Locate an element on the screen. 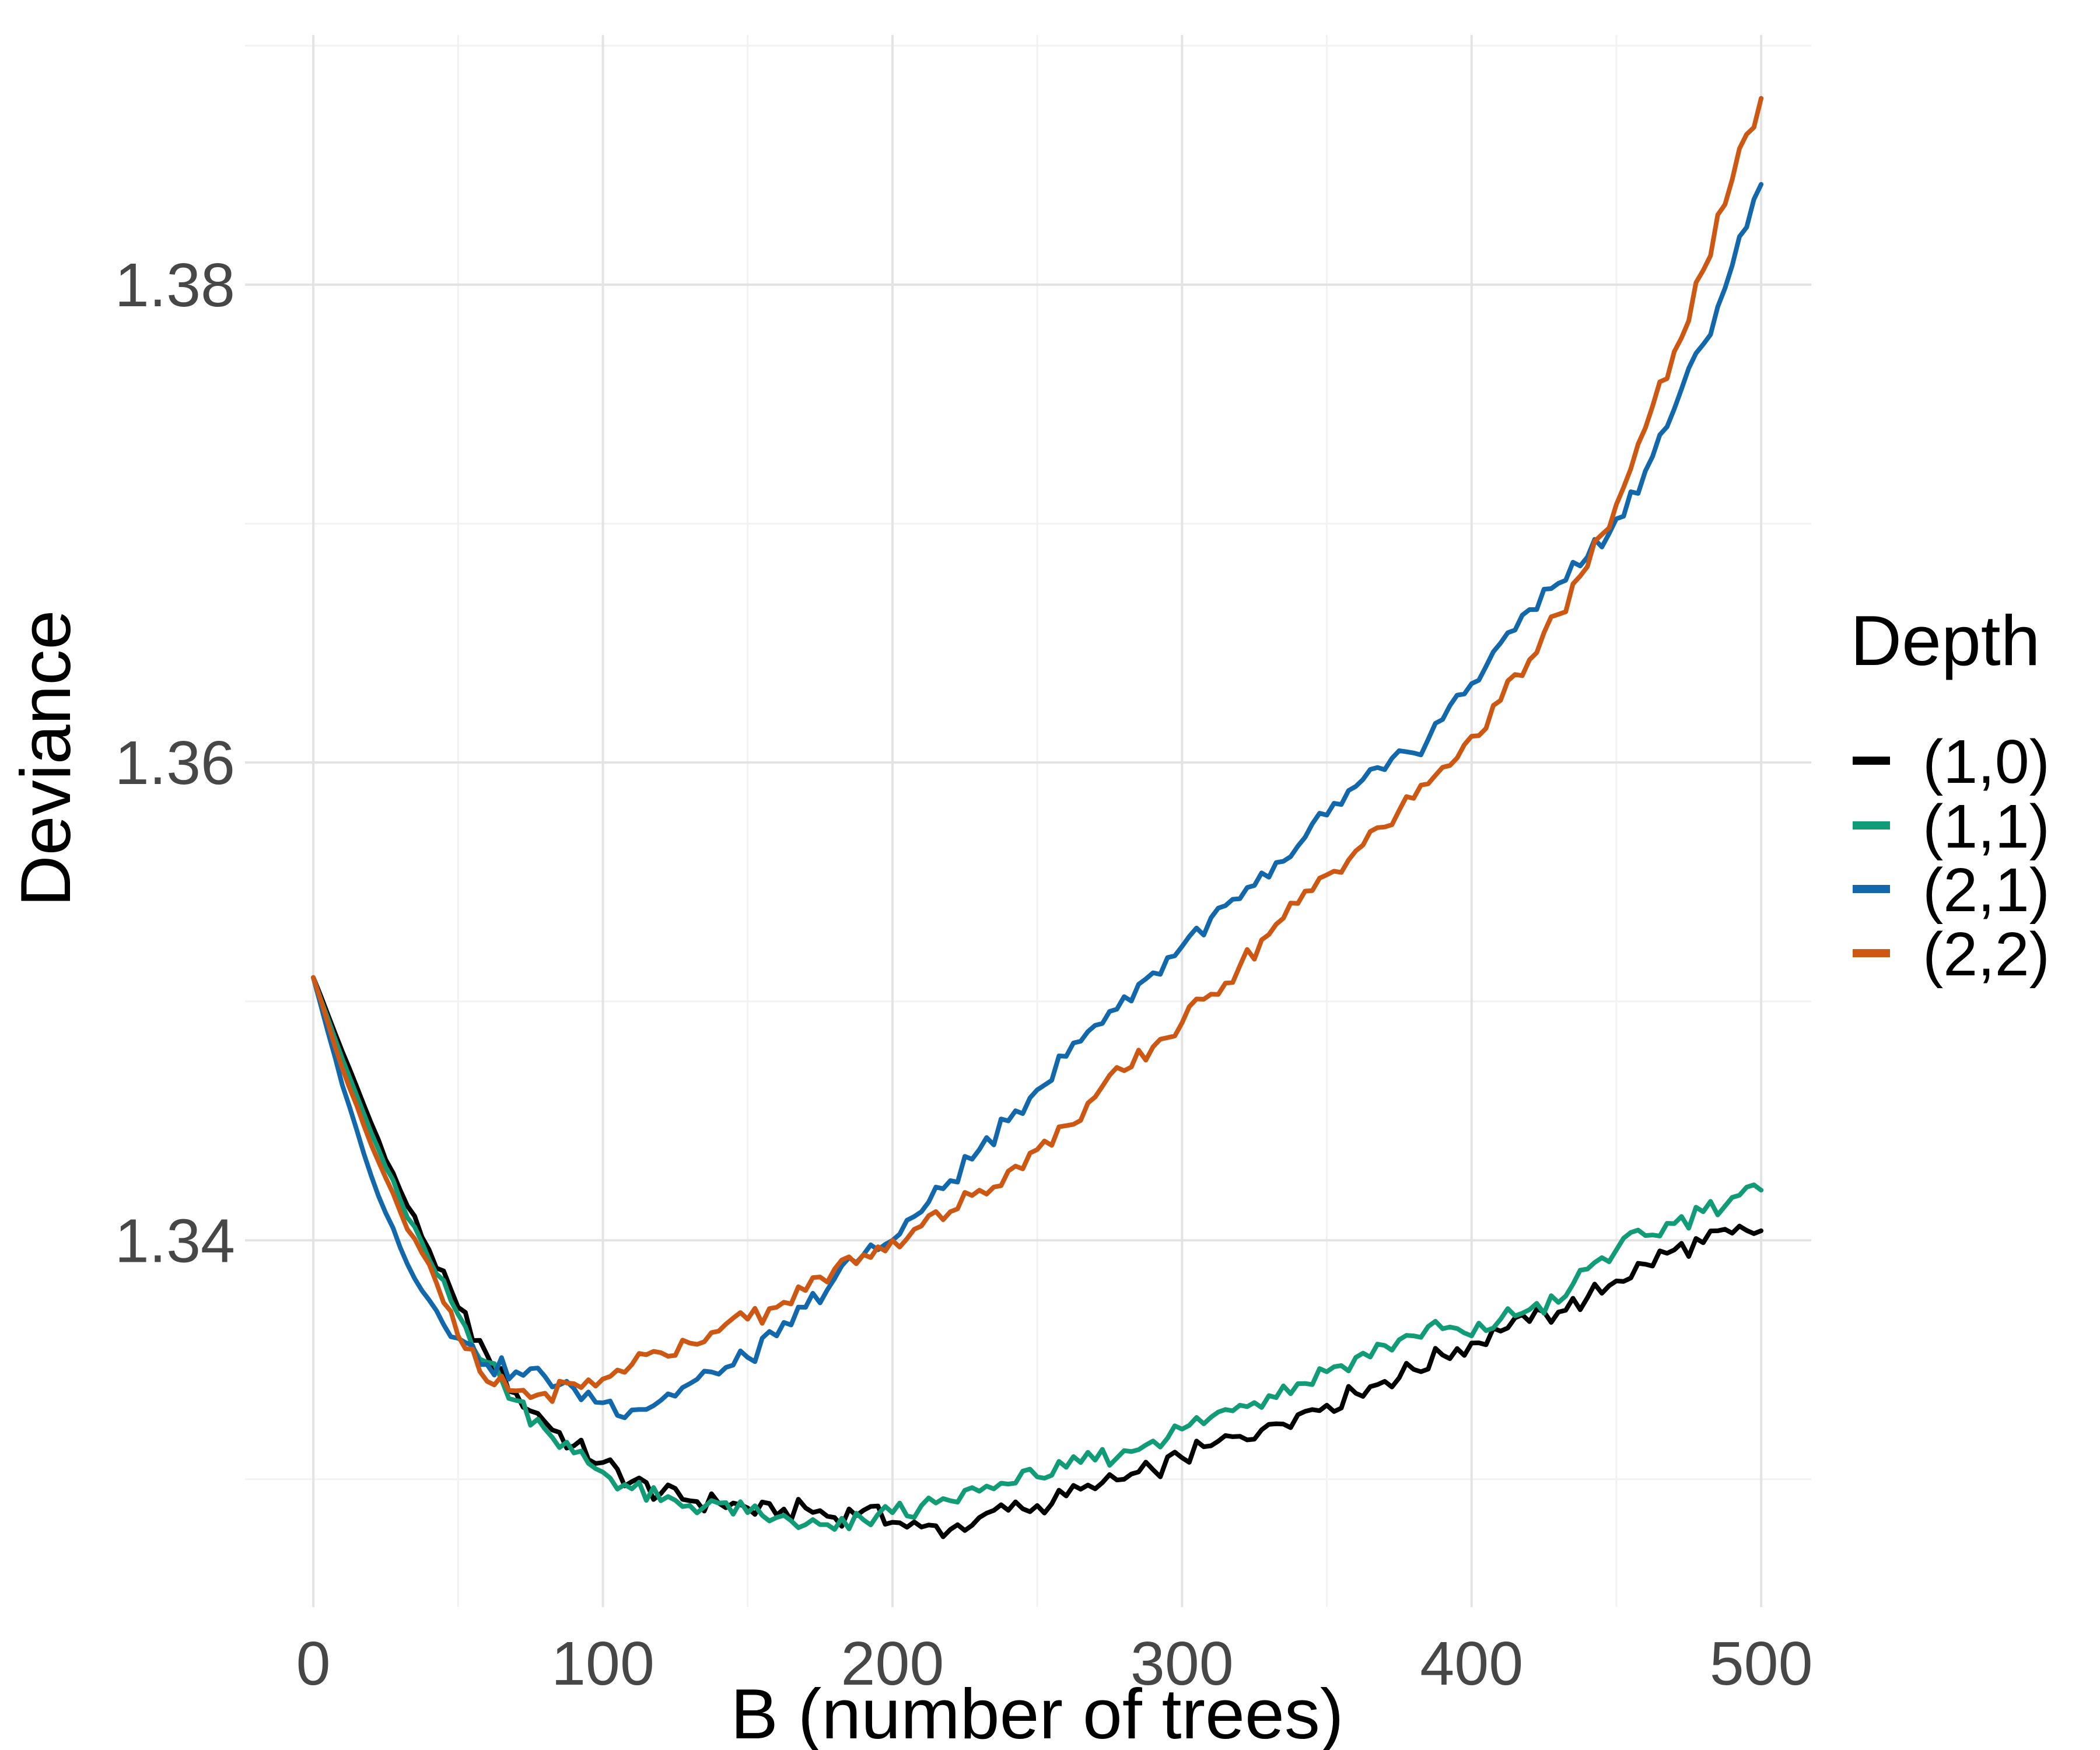 Image resolution: width=2100 pixels, height=1750 pixels. y-axis-title: Deviance is located at coordinates (45, 758).